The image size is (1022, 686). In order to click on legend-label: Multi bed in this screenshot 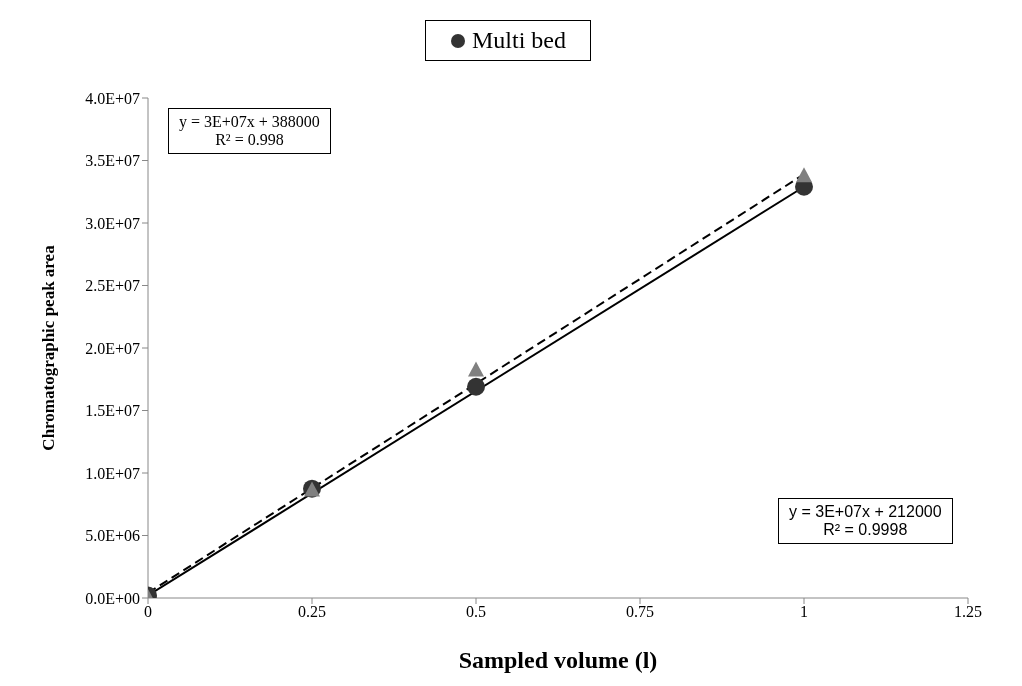, I will do `click(519, 40)`.